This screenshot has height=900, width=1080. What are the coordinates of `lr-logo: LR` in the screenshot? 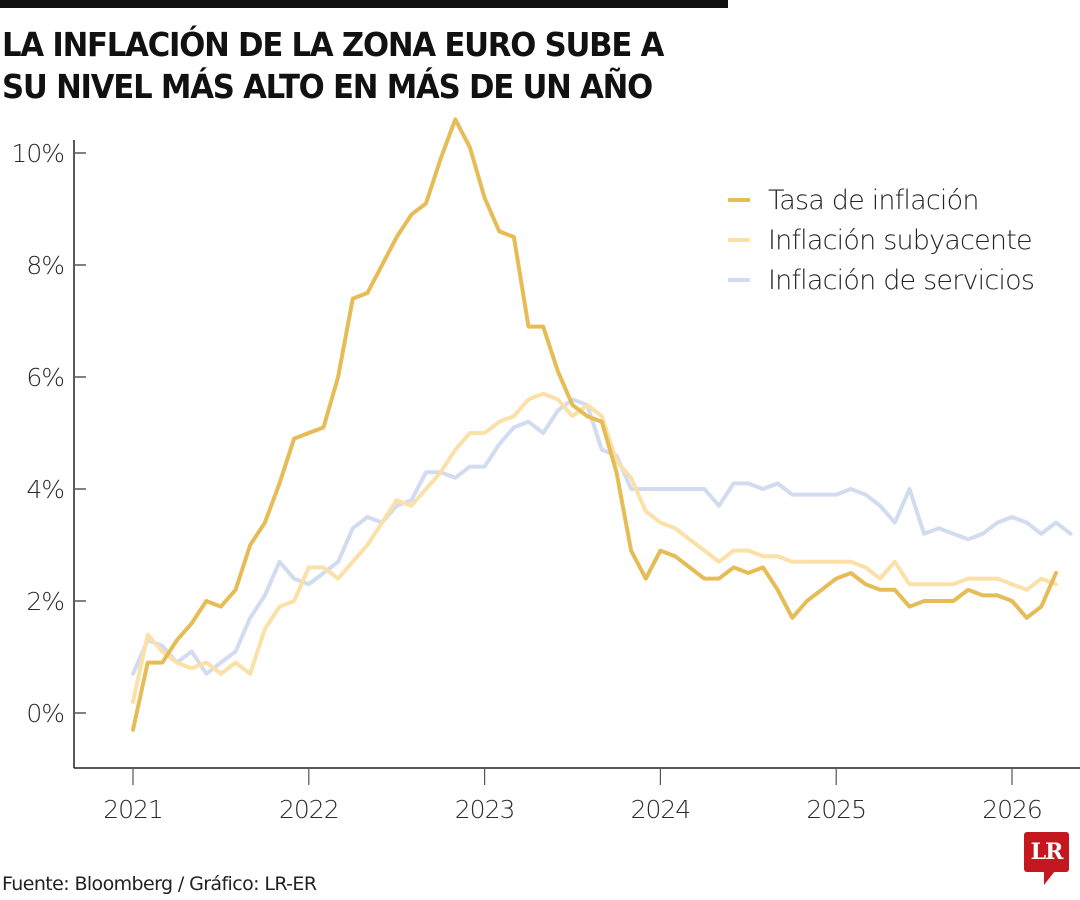 It's located at (1046, 852).